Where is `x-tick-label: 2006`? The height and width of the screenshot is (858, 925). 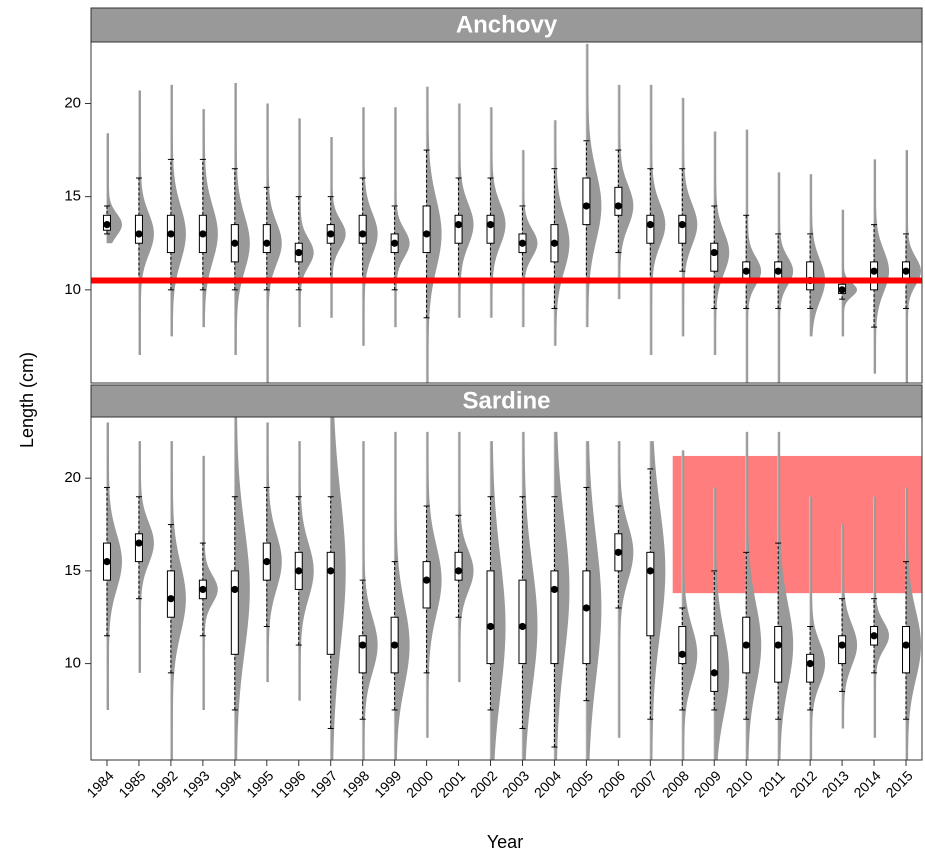
x-tick-label: 2006 is located at coordinates (611, 783).